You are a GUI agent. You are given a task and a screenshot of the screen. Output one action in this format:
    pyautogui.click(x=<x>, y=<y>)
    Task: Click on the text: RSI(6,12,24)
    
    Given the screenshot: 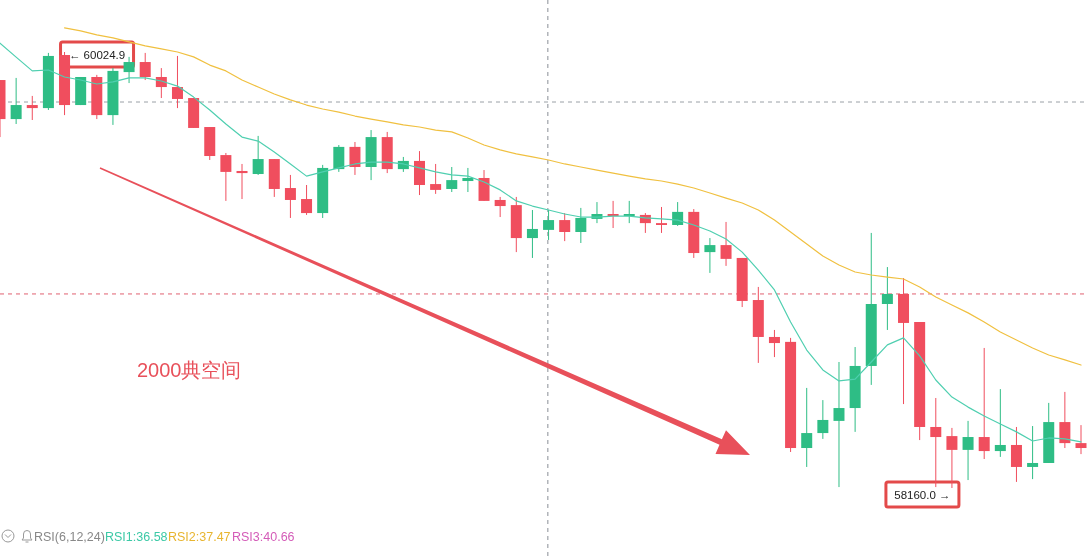 What is the action you would take?
    pyautogui.click(x=69, y=537)
    